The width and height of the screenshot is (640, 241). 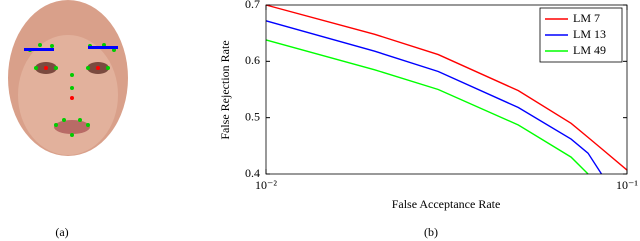 I want to click on y-axis-label: False Rejection Rate, so click(x=225, y=89).